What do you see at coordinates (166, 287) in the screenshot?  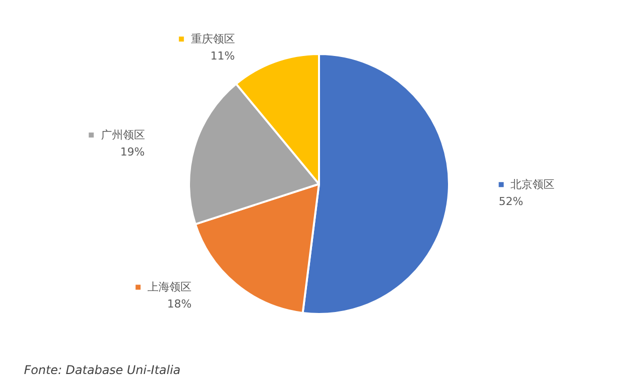 I see `legend-label: 上海领区` at bounding box center [166, 287].